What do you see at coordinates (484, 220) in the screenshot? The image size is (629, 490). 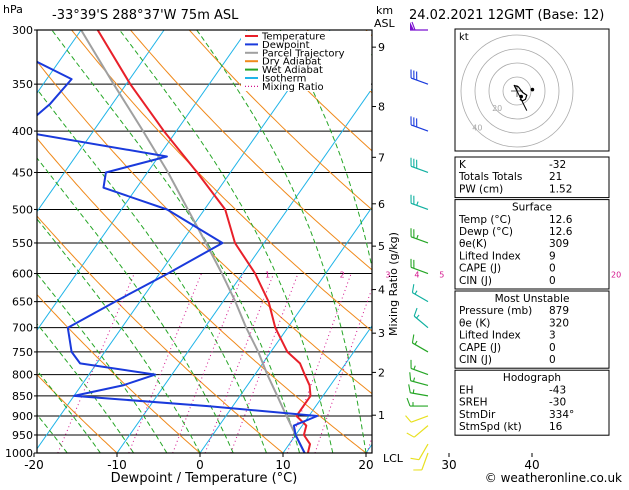 I see `surface-label: Temp (°C)` at bounding box center [484, 220].